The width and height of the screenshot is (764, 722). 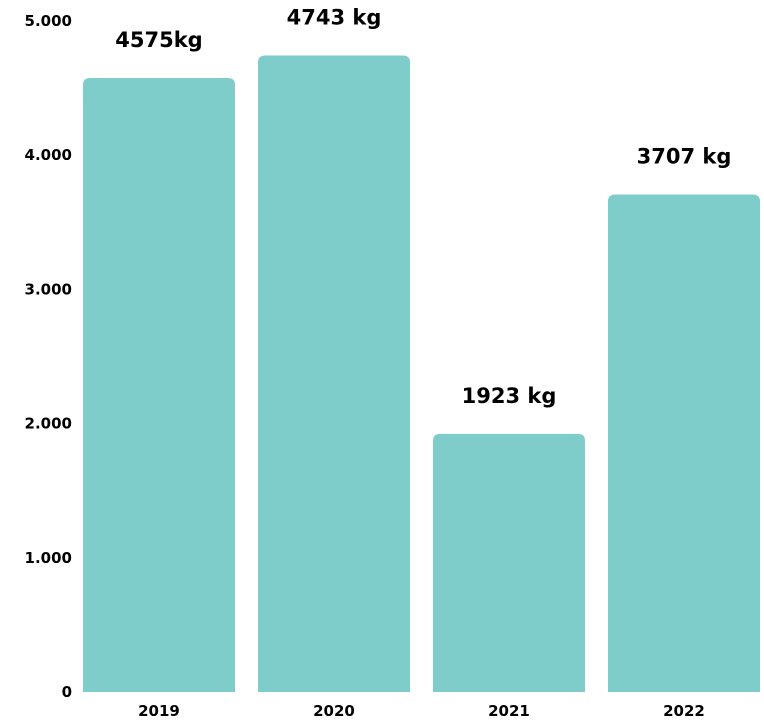 I want to click on y-axis-ticks: 0 1.000 2.000 3.000 4.000 5.000, so click(x=48, y=356).